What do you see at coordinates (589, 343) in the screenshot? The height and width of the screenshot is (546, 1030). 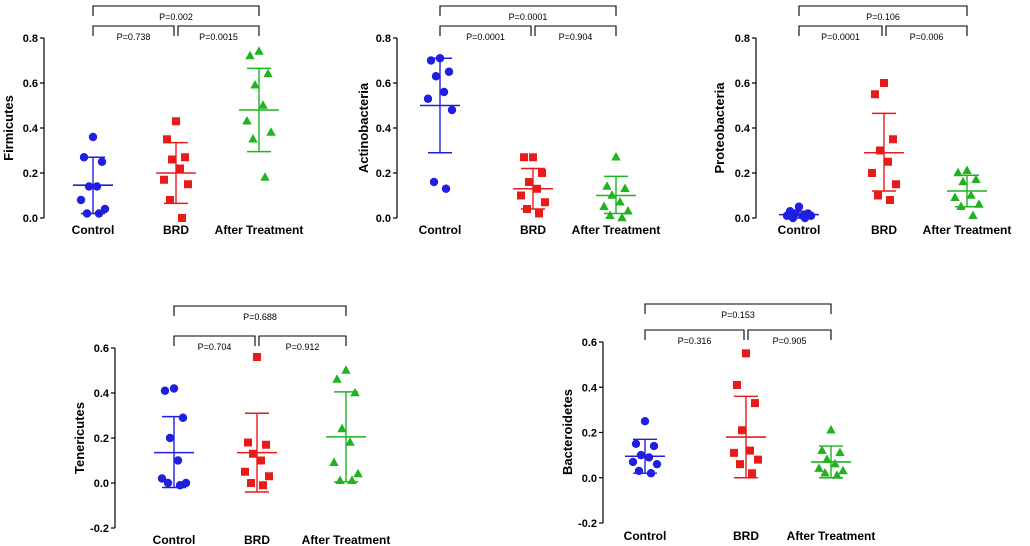 I see `y-tick-label: 0.6` at bounding box center [589, 343].